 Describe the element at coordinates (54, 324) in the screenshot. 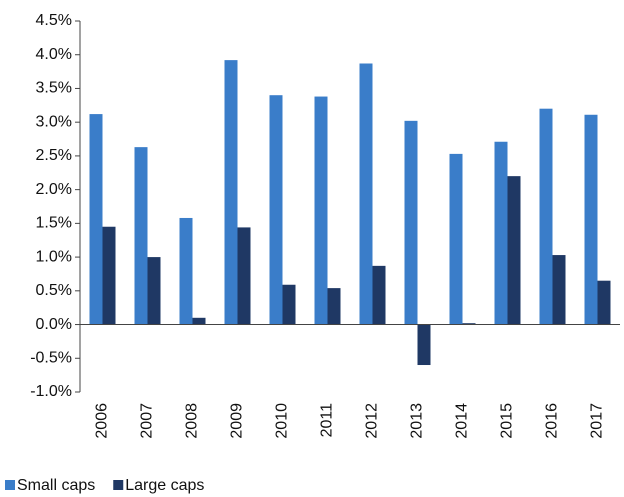

I see `y-tick-label: 0.0%` at that location.